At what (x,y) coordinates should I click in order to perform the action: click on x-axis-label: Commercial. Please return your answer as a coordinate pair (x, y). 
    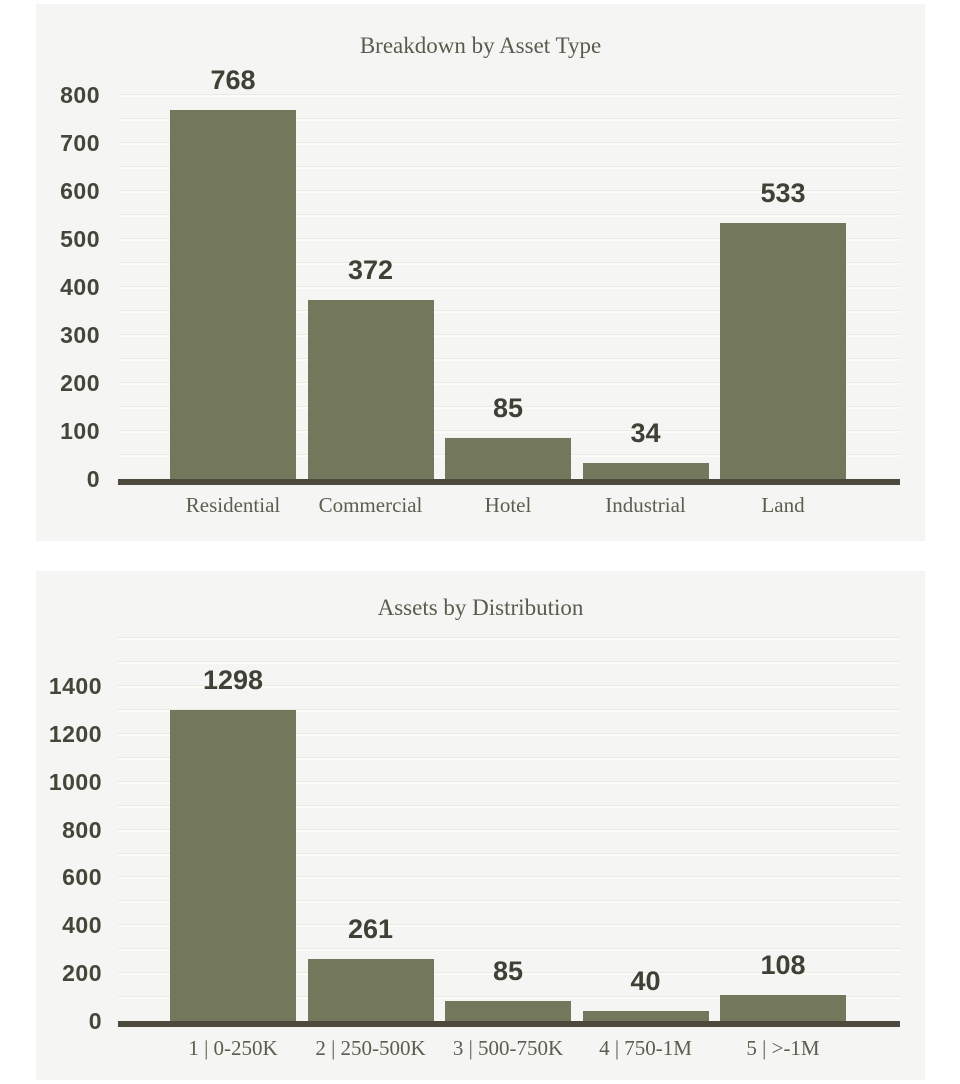
    Looking at the image, I should click on (370, 505).